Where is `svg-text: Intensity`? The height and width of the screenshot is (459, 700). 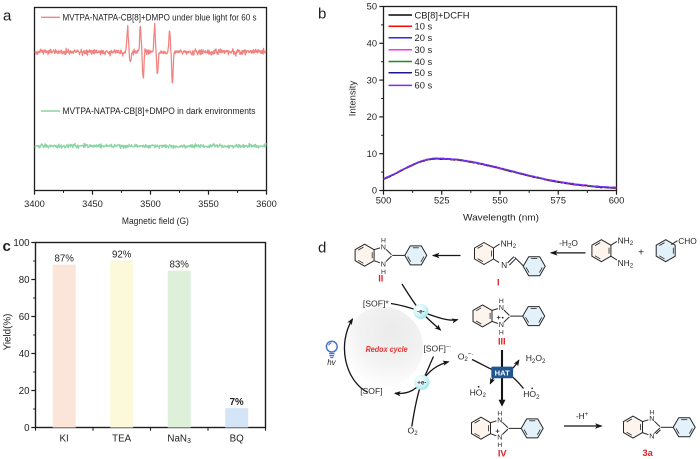
svg-text: Intensity is located at coordinates (353, 99).